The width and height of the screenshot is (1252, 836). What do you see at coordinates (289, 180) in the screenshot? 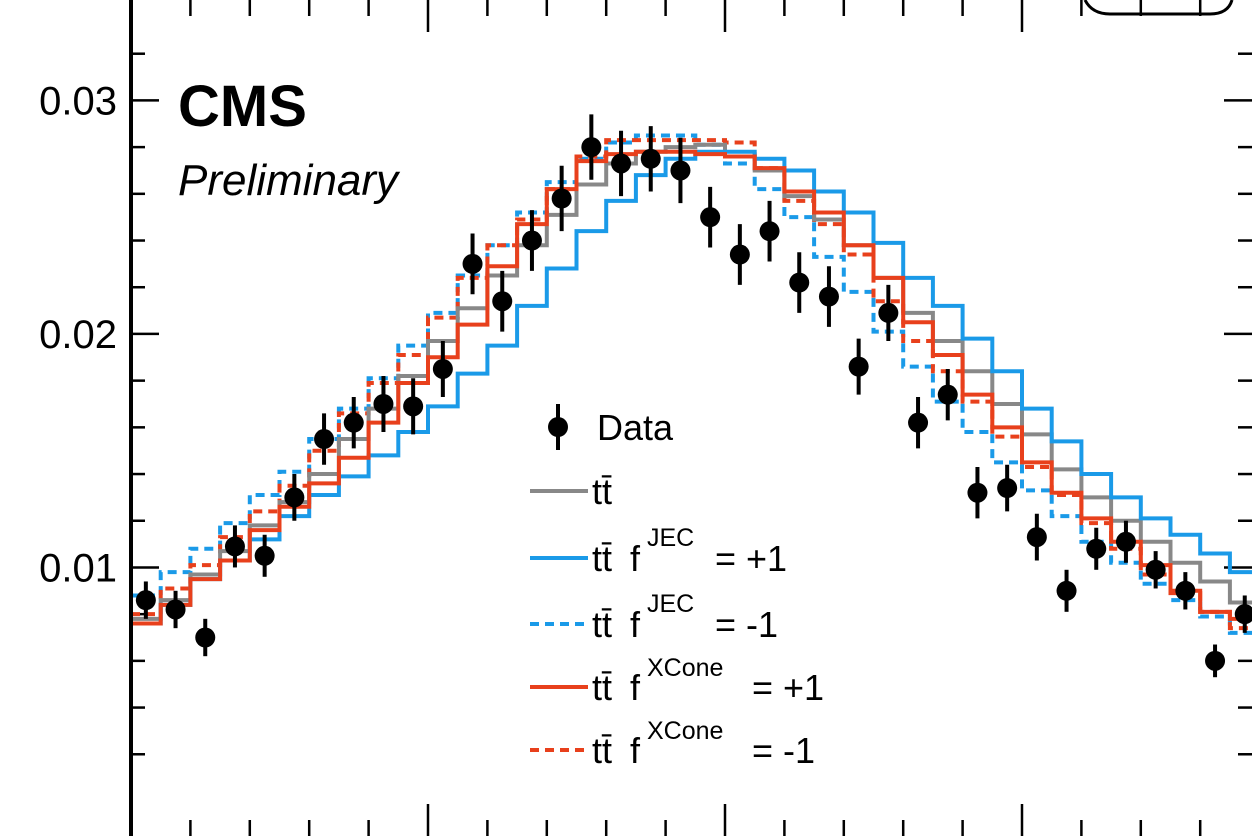
I see `status-label: Preliminary` at bounding box center [289, 180].